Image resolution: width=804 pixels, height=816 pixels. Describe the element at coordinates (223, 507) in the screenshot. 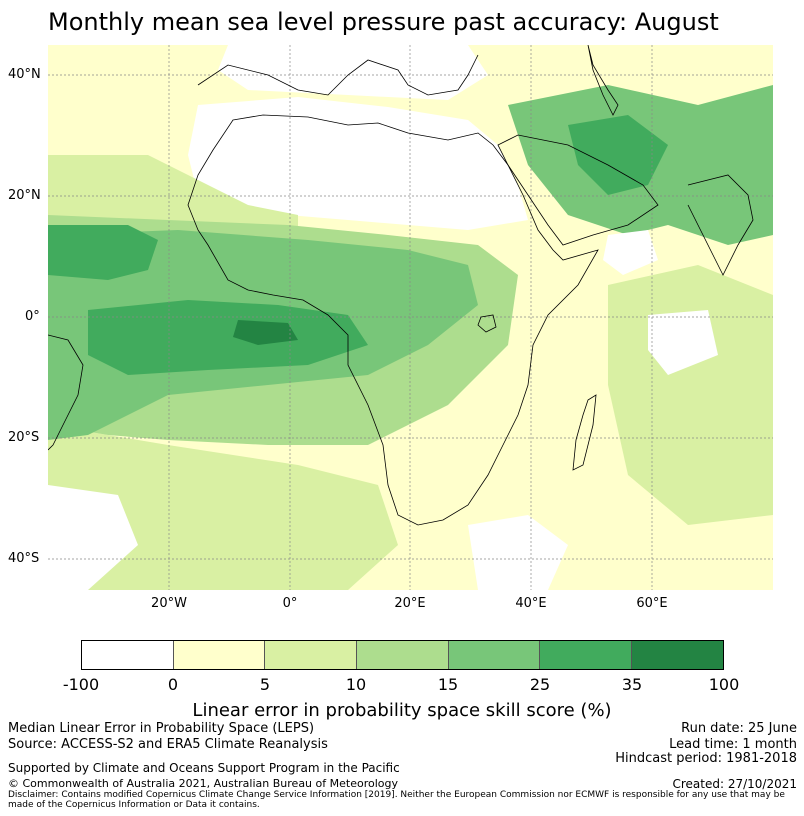

I see `zone-light-green-south` at that location.